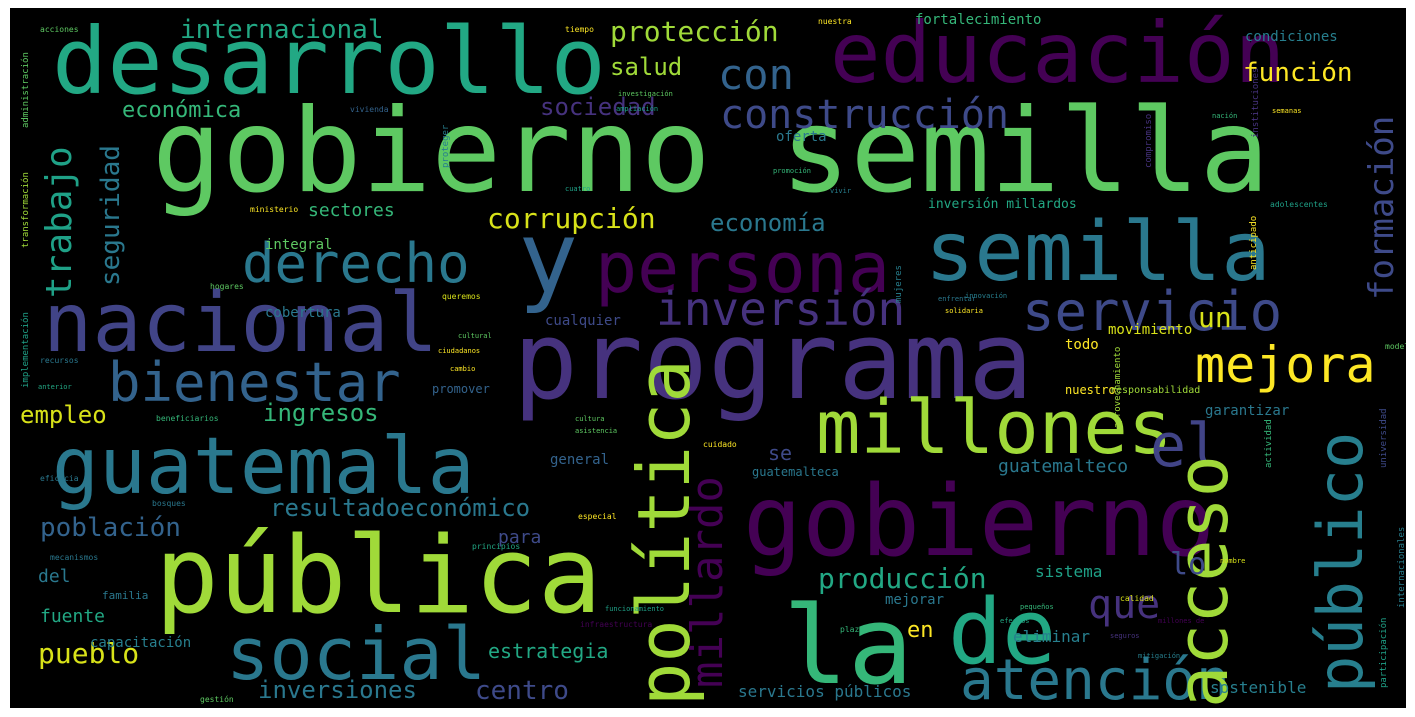 The width and height of the screenshot is (1415, 717). I want to click on word: pueblo, so click(89, 653).